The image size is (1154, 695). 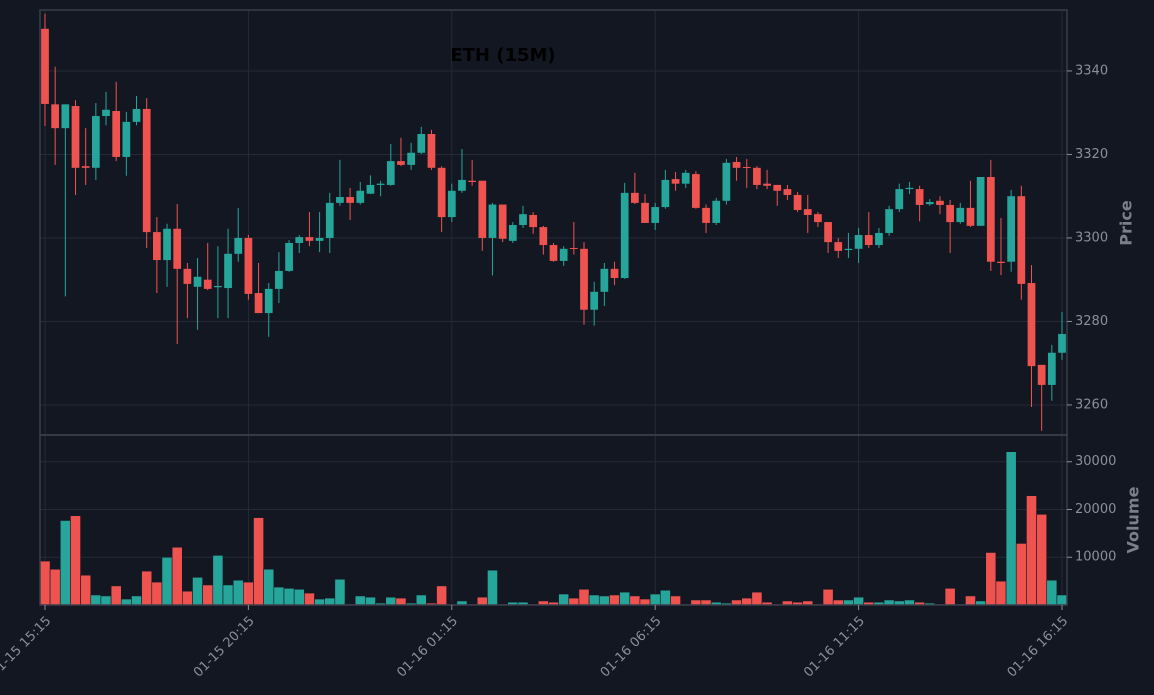 What do you see at coordinates (1095, 557) in the screenshot?
I see `volume-tick-label: 10000` at bounding box center [1095, 557].